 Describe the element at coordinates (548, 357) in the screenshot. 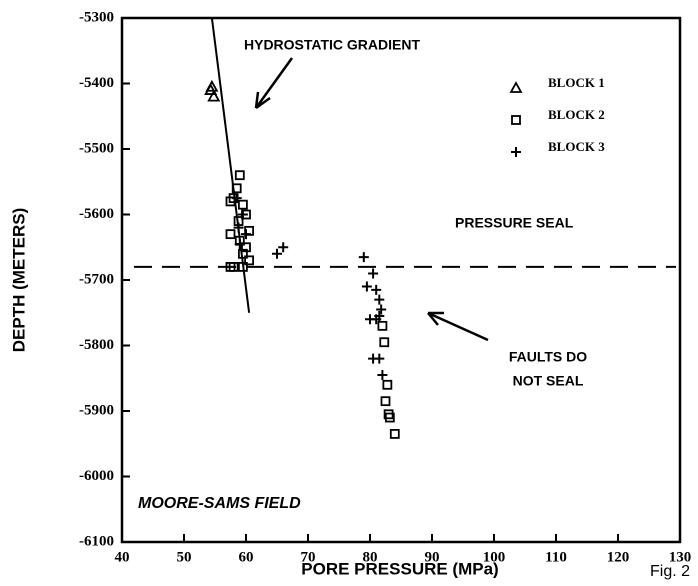

I see `annotation: FAULTS DO` at that location.